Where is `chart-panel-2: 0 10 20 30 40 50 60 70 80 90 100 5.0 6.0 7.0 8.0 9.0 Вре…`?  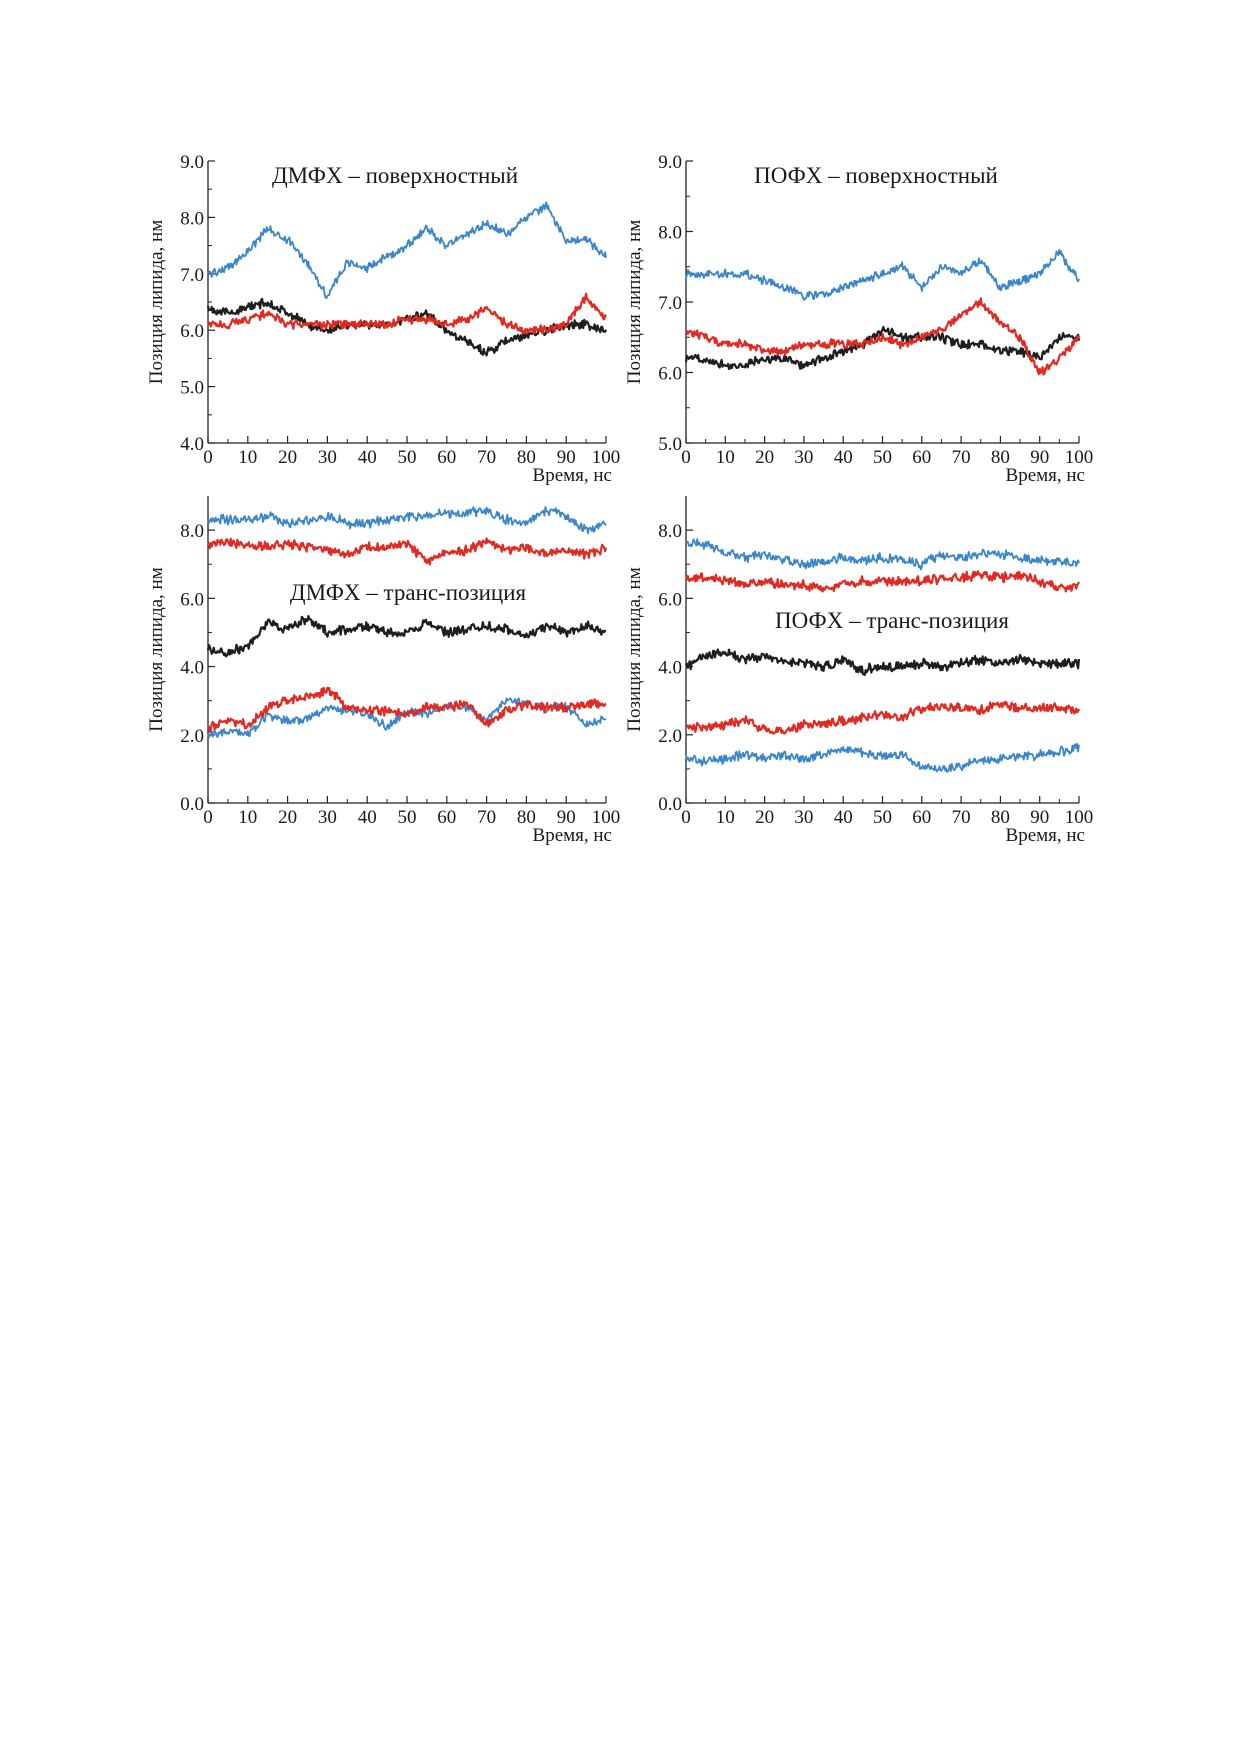
chart-panel-2: 0 10 20 30 40 50 60 70 80 90 100 5.0 6.0 7.0 8.0 9.0 Вре… is located at coordinates (858, 319).